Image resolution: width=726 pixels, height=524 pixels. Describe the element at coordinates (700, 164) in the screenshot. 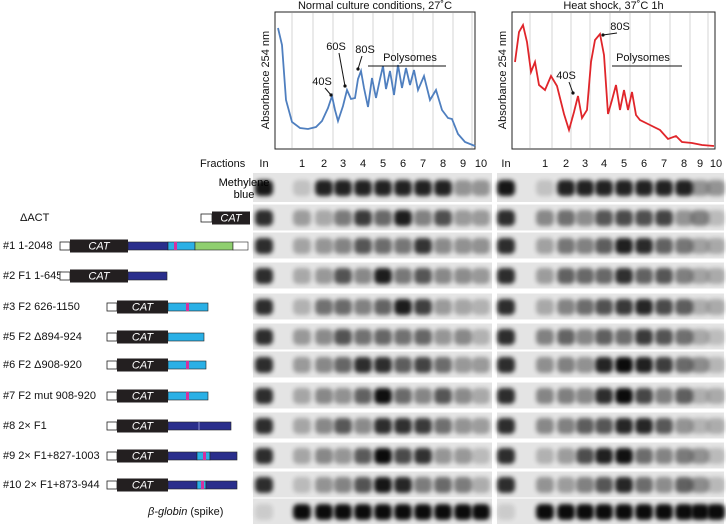

I see `fraction-label: 9` at that location.